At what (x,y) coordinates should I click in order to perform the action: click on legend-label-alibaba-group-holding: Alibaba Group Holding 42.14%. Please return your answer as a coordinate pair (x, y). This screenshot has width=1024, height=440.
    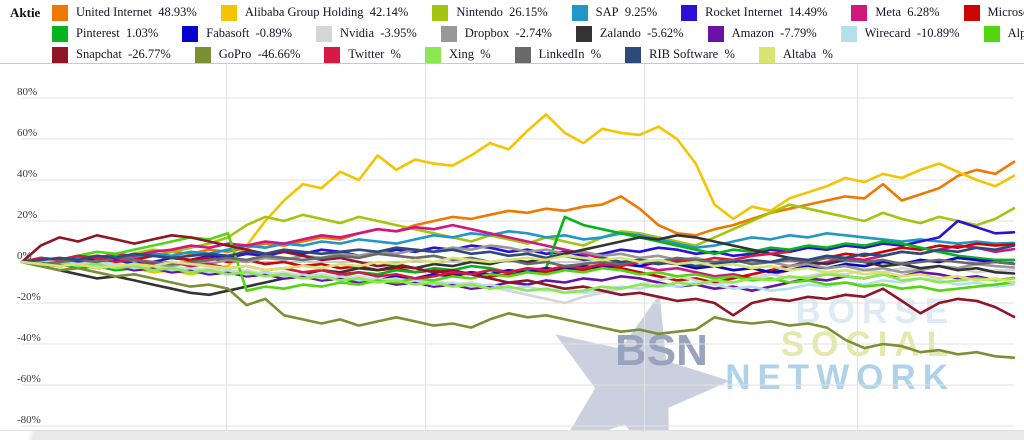
    Looking at the image, I should click on (326, 12).